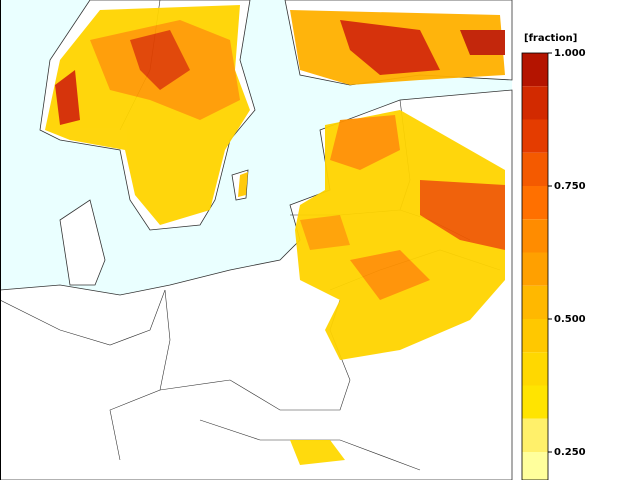  What do you see at coordinates (570, 319) in the screenshot?
I see `colorbar-tick-label: 0.500` at bounding box center [570, 319].